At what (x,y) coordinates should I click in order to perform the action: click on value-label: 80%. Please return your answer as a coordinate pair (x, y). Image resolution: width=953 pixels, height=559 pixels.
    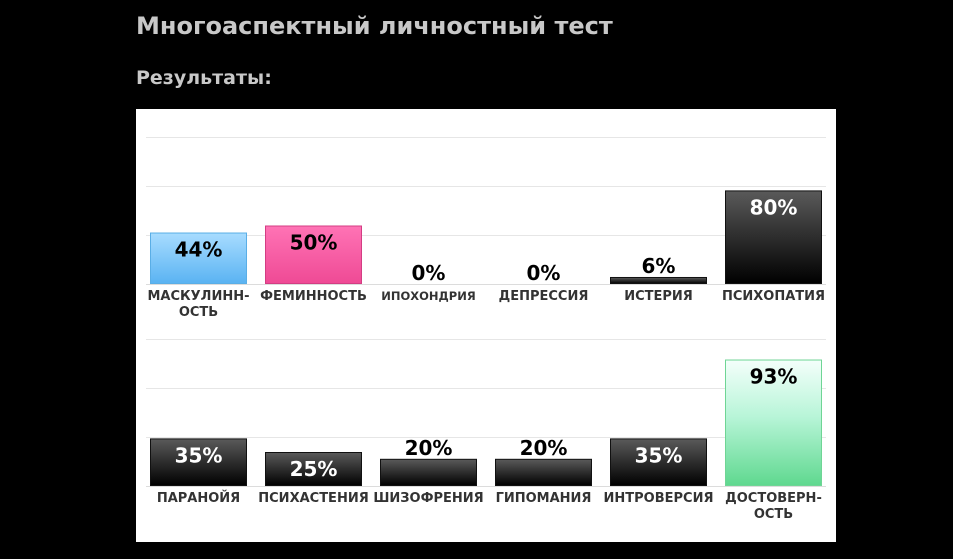
    Looking at the image, I should click on (774, 207).